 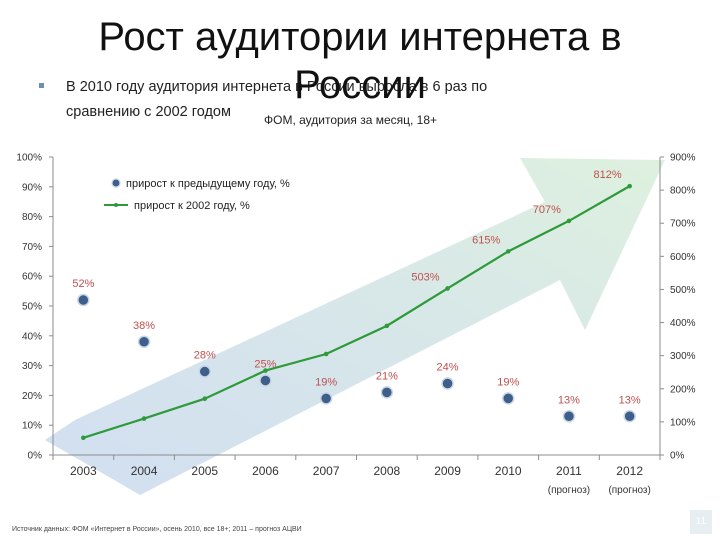 I want to click on left-tick-label: 10%, so click(x=32, y=426).